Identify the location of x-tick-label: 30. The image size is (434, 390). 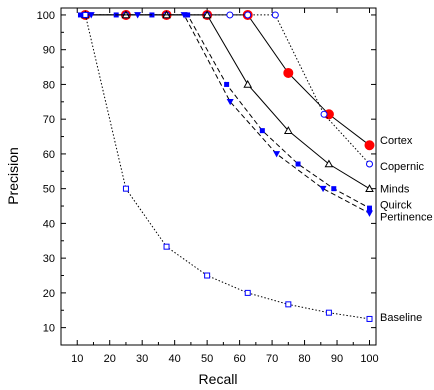
(142, 359).